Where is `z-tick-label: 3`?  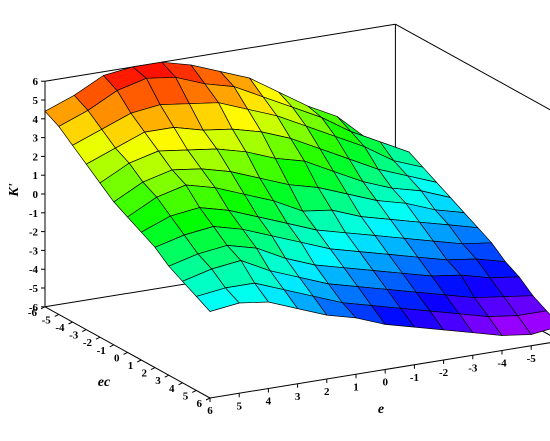 z-tick-label: 3 is located at coordinates (36, 139).